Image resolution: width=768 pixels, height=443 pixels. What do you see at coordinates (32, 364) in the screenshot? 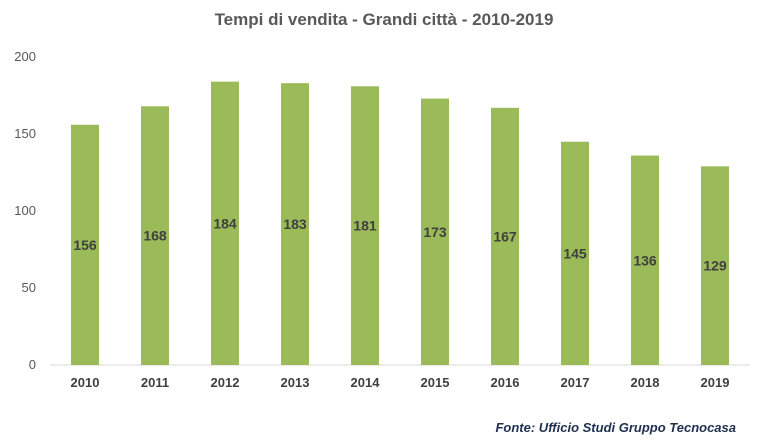
I see `y-tick-label: 0` at bounding box center [32, 364].